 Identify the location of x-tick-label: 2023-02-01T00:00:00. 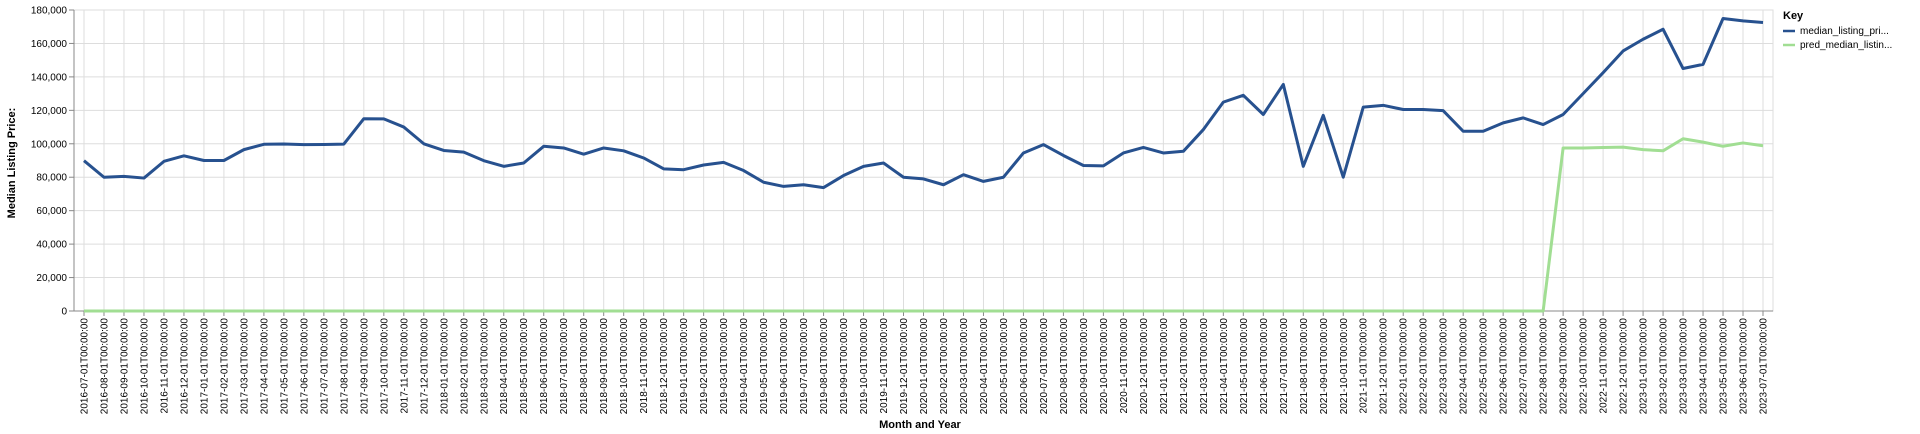
(1664, 366).